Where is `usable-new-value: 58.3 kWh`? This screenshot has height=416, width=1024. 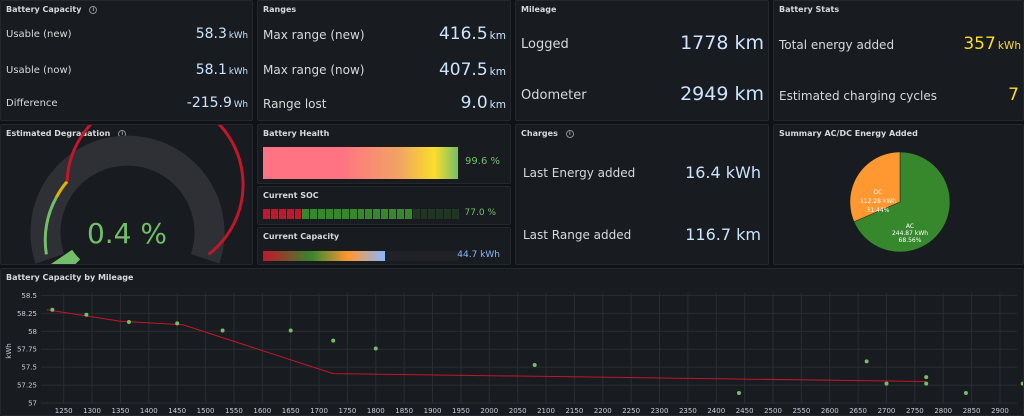 usable-new-value: 58.3 kWh is located at coordinates (222, 34).